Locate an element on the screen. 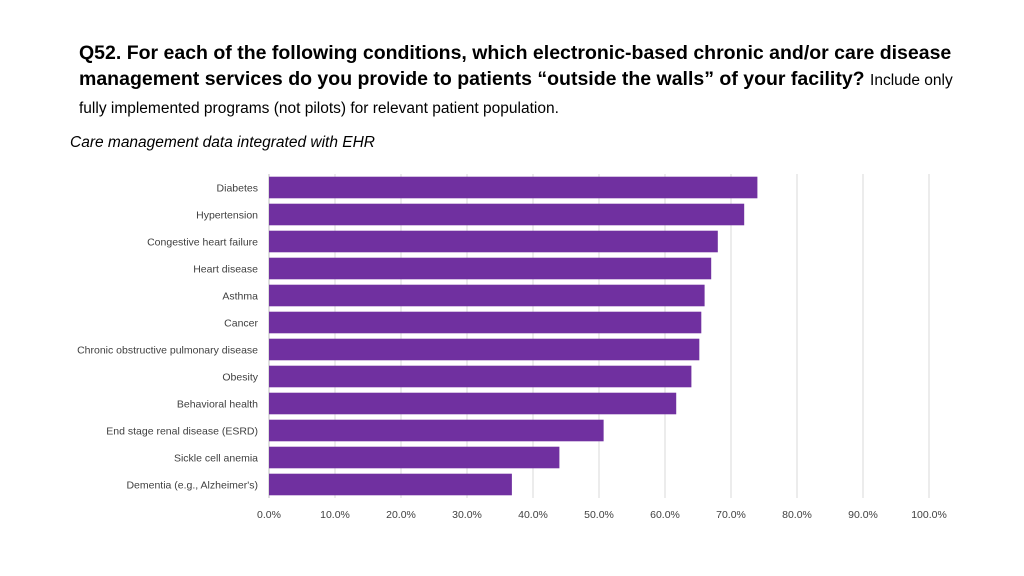 The width and height of the screenshot is (1024, 576). category-label: Congestive heart failure is located at coordinates (202, 243).